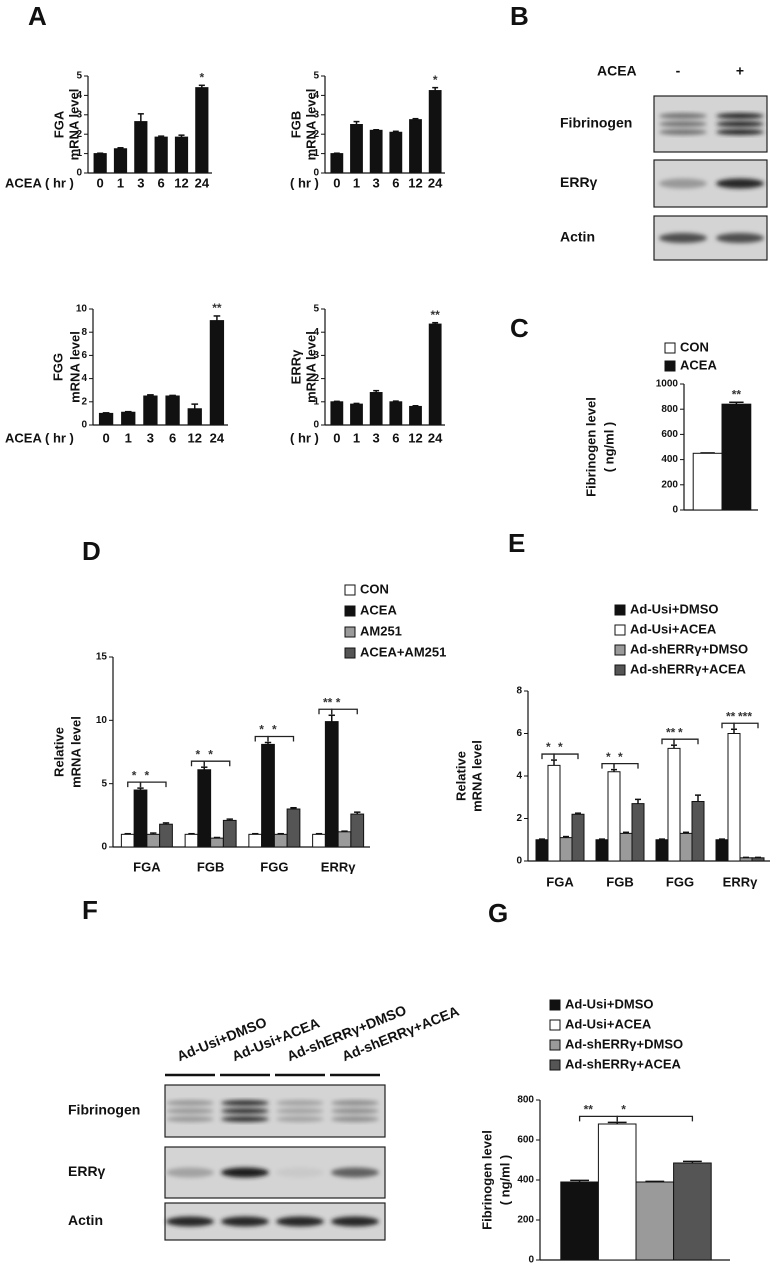 Image resolution: width=779 pixels, height=1267 pixels. What do you see at coordinates (316, 76) in the screenshot?
I see `y-tick-label: 5` at bounding box center [316, 76].